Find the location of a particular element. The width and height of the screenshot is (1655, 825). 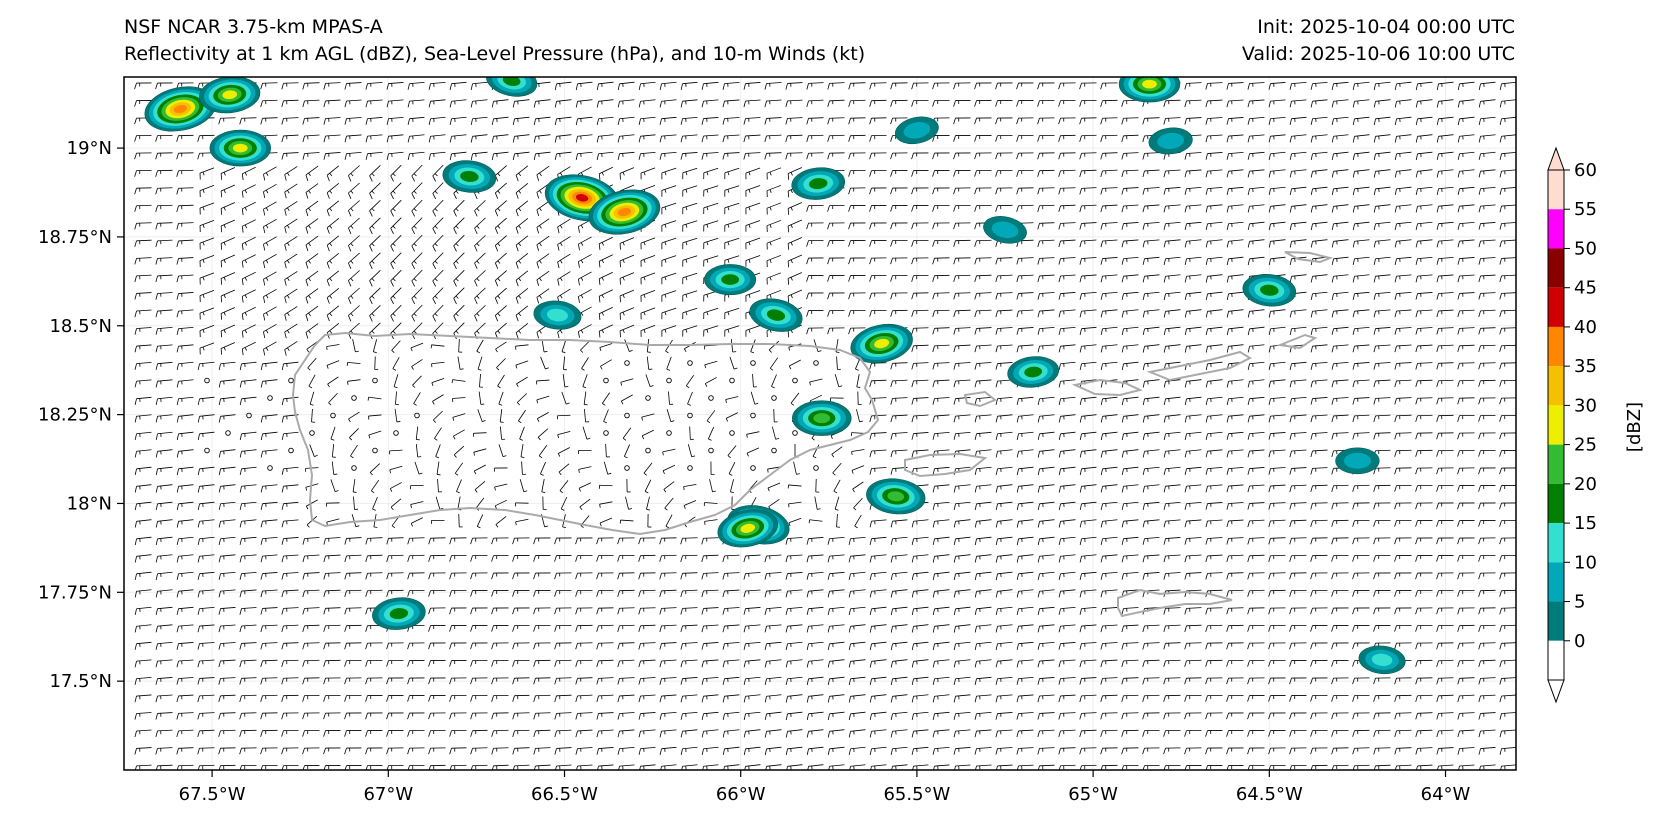

colorbar-tick-label: 25 is located at coordinates (1585, 445).